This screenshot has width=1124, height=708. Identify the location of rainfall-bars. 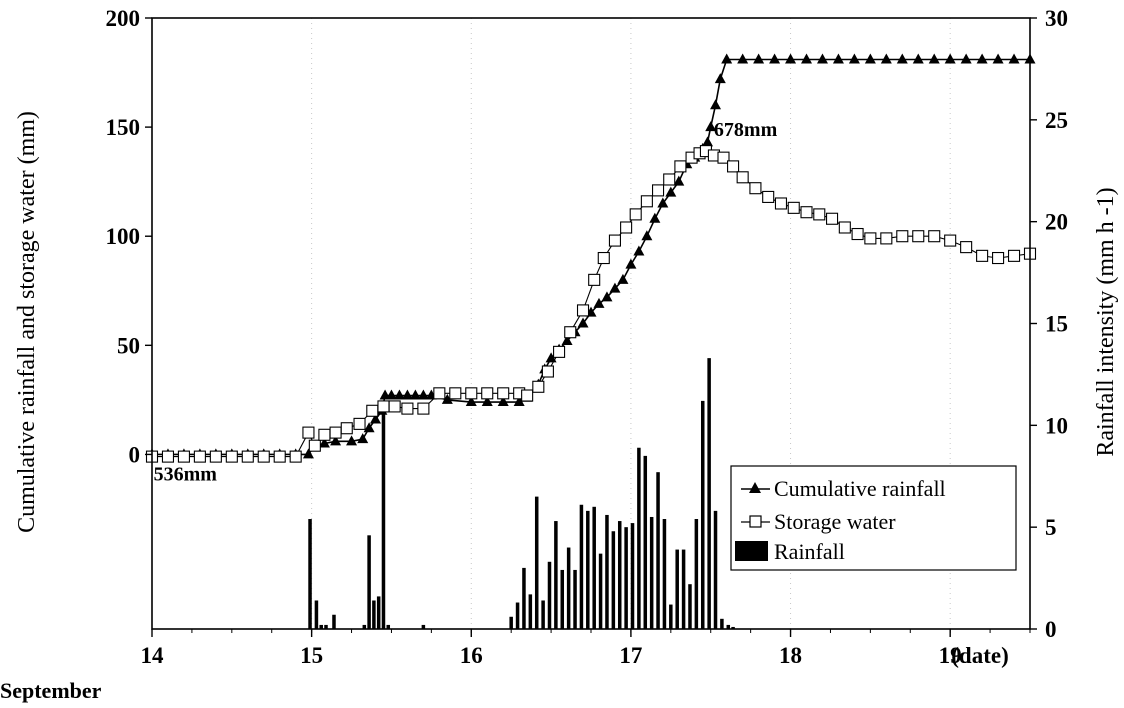
(521, 493).